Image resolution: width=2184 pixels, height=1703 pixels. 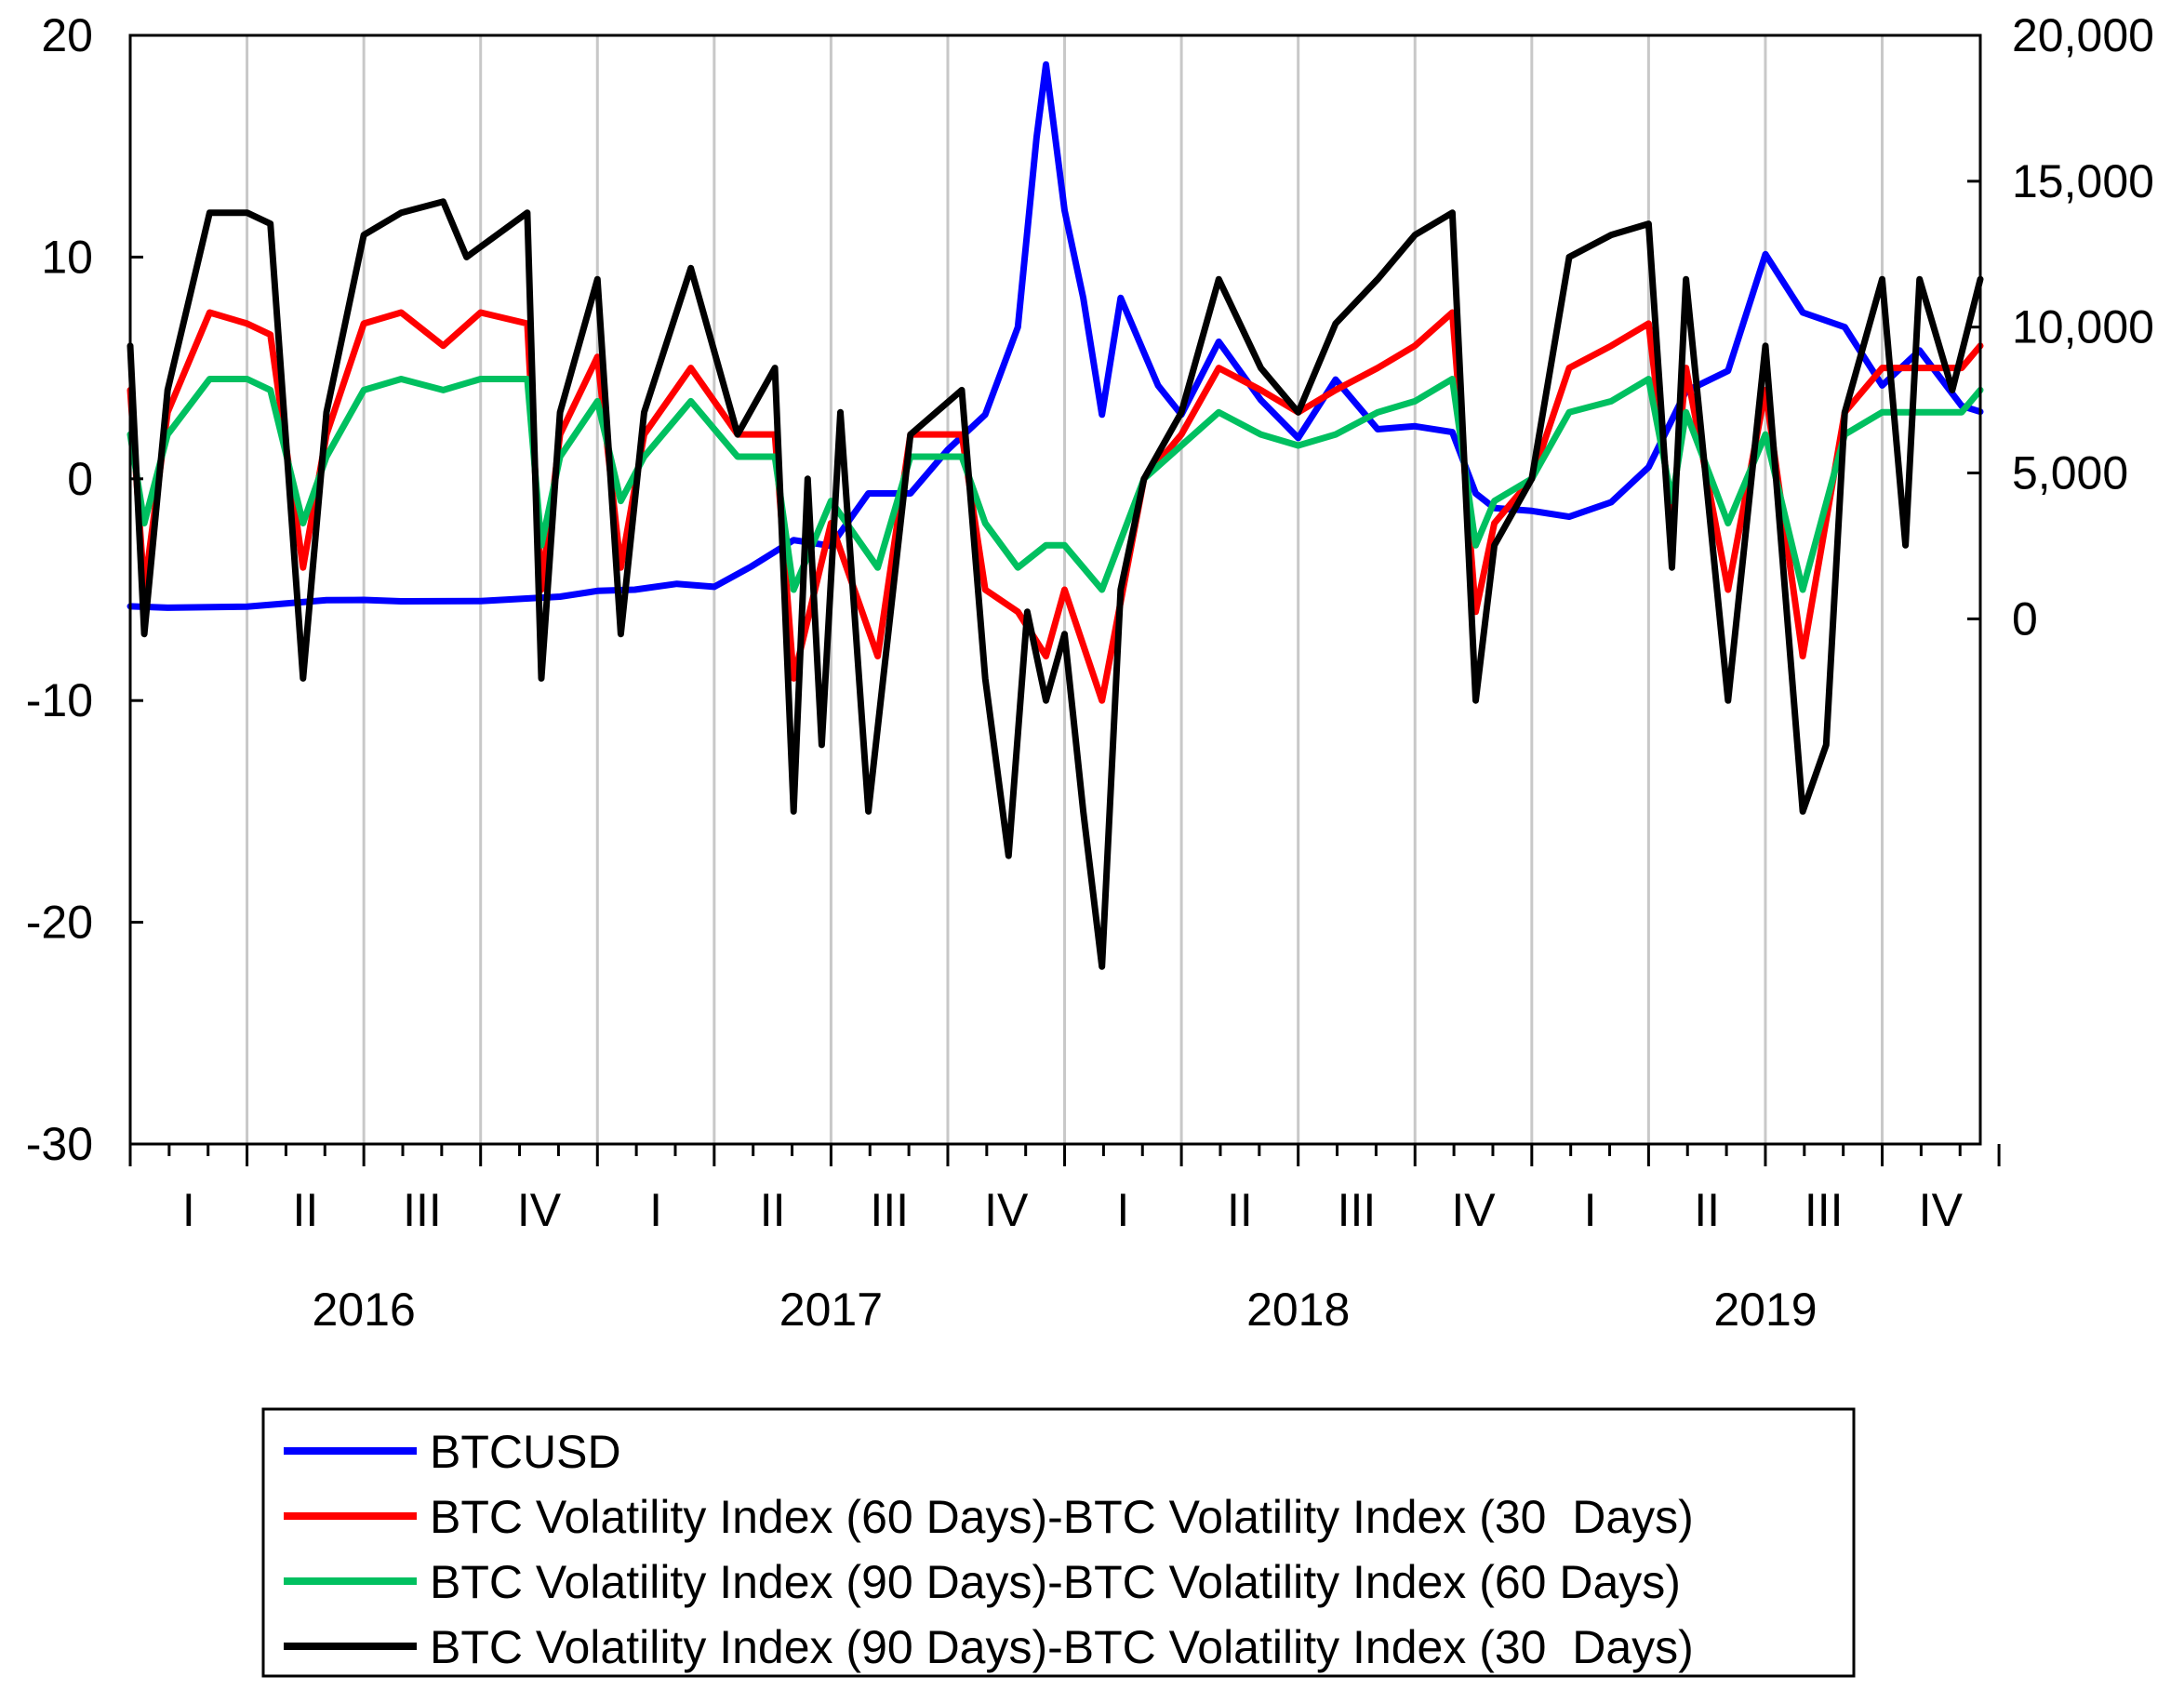 What do you see at coordinates (2083, 181) in the screenshot?
I see `right-axis-tick-label: 15,000` at bounding box center [2083, 181].